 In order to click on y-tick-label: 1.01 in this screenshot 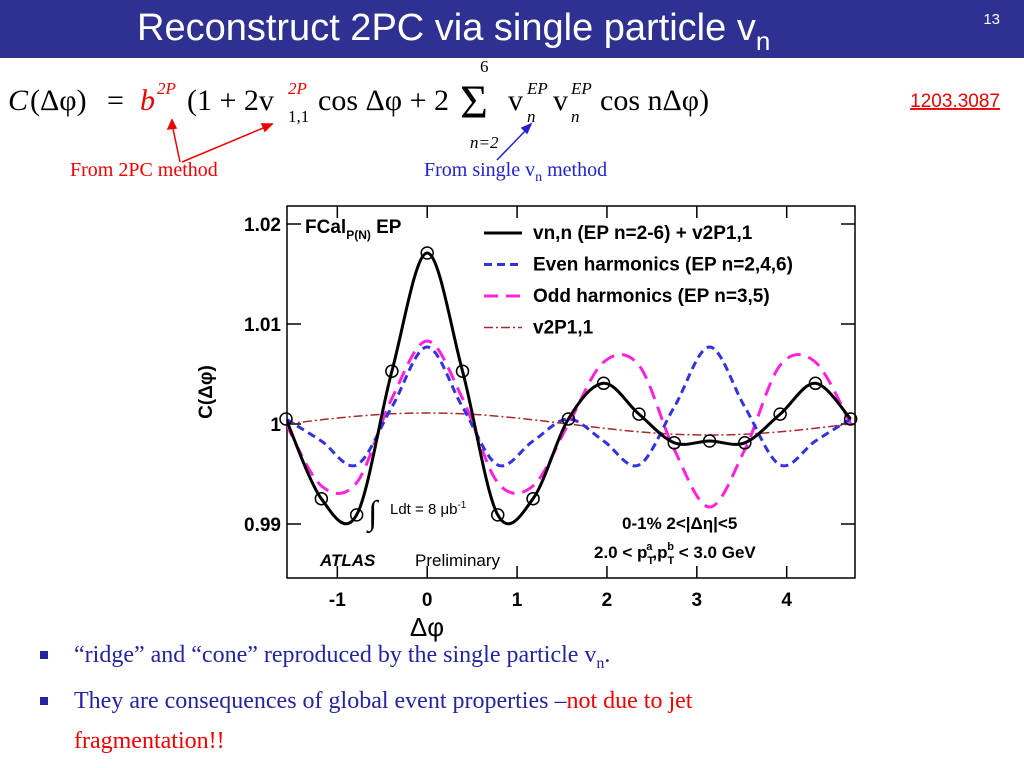, I will do `click(262, 325)`.